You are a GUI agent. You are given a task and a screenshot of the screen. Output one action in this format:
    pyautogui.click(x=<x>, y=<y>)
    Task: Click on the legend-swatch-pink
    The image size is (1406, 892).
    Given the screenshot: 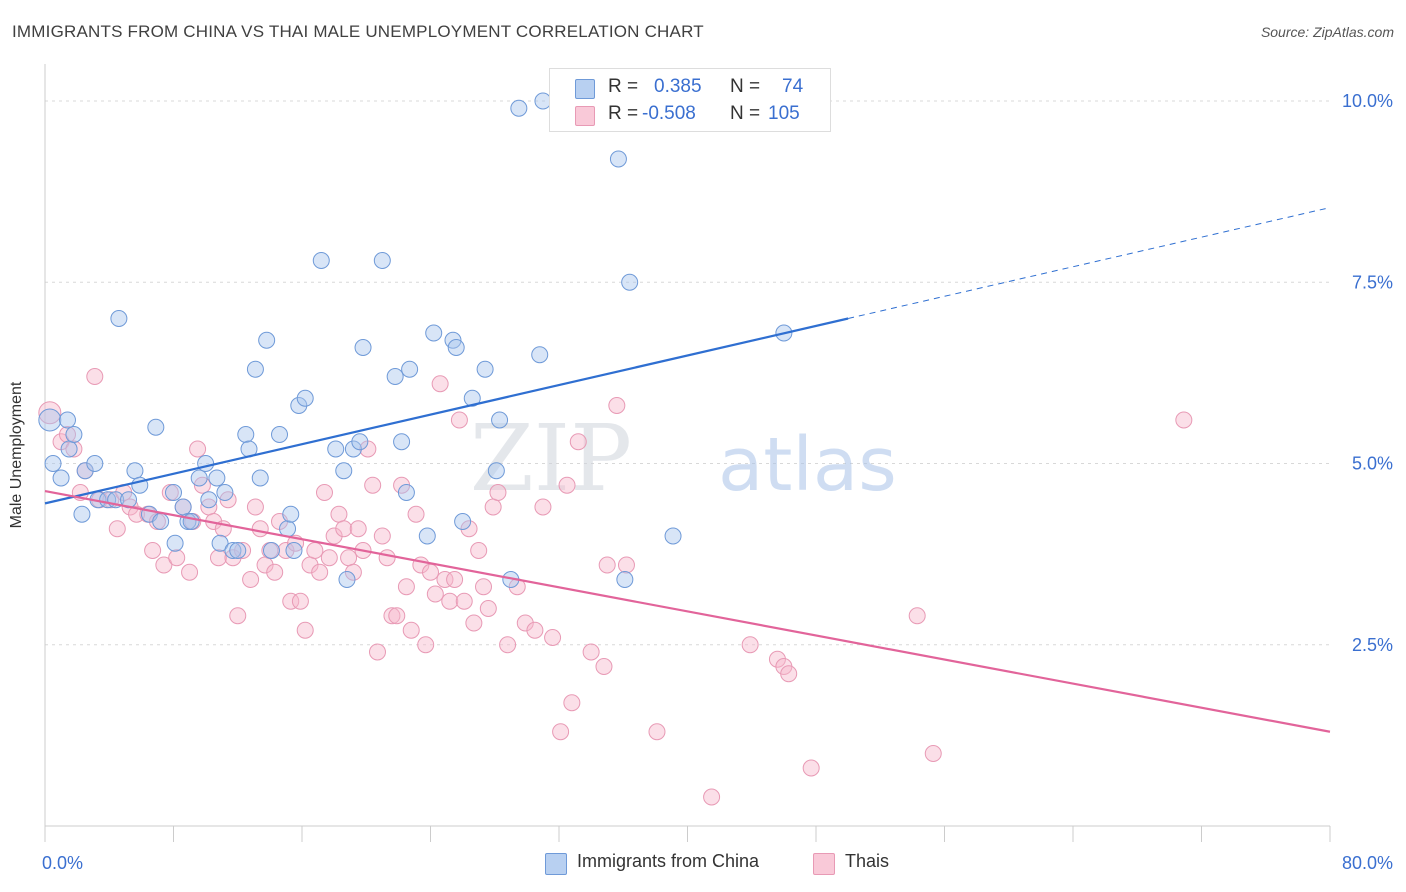 What is the action you would take?
    pyautogui.click(x=824, y=864)
    